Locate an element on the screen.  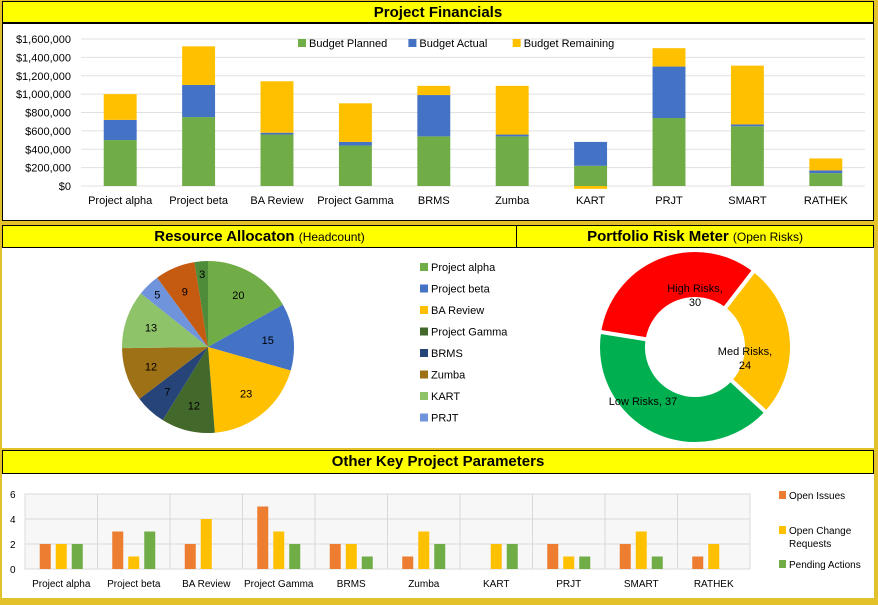
risk-header: Portfolio Risk Meter (Open Risks) is located at coordinates (695, 236).